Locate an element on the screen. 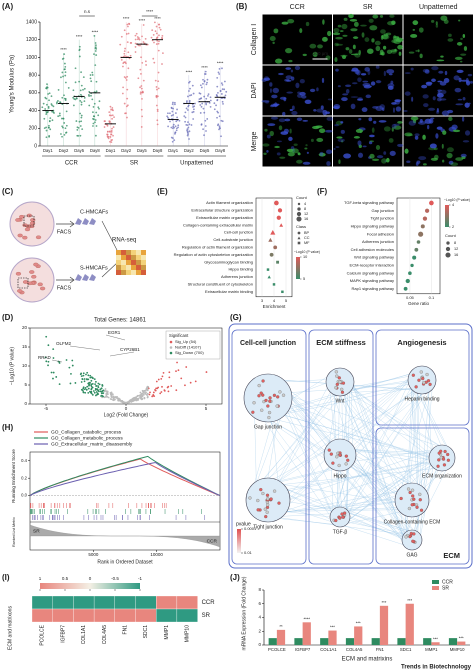  legend-title: Significant is located at coordinates (179, 335).